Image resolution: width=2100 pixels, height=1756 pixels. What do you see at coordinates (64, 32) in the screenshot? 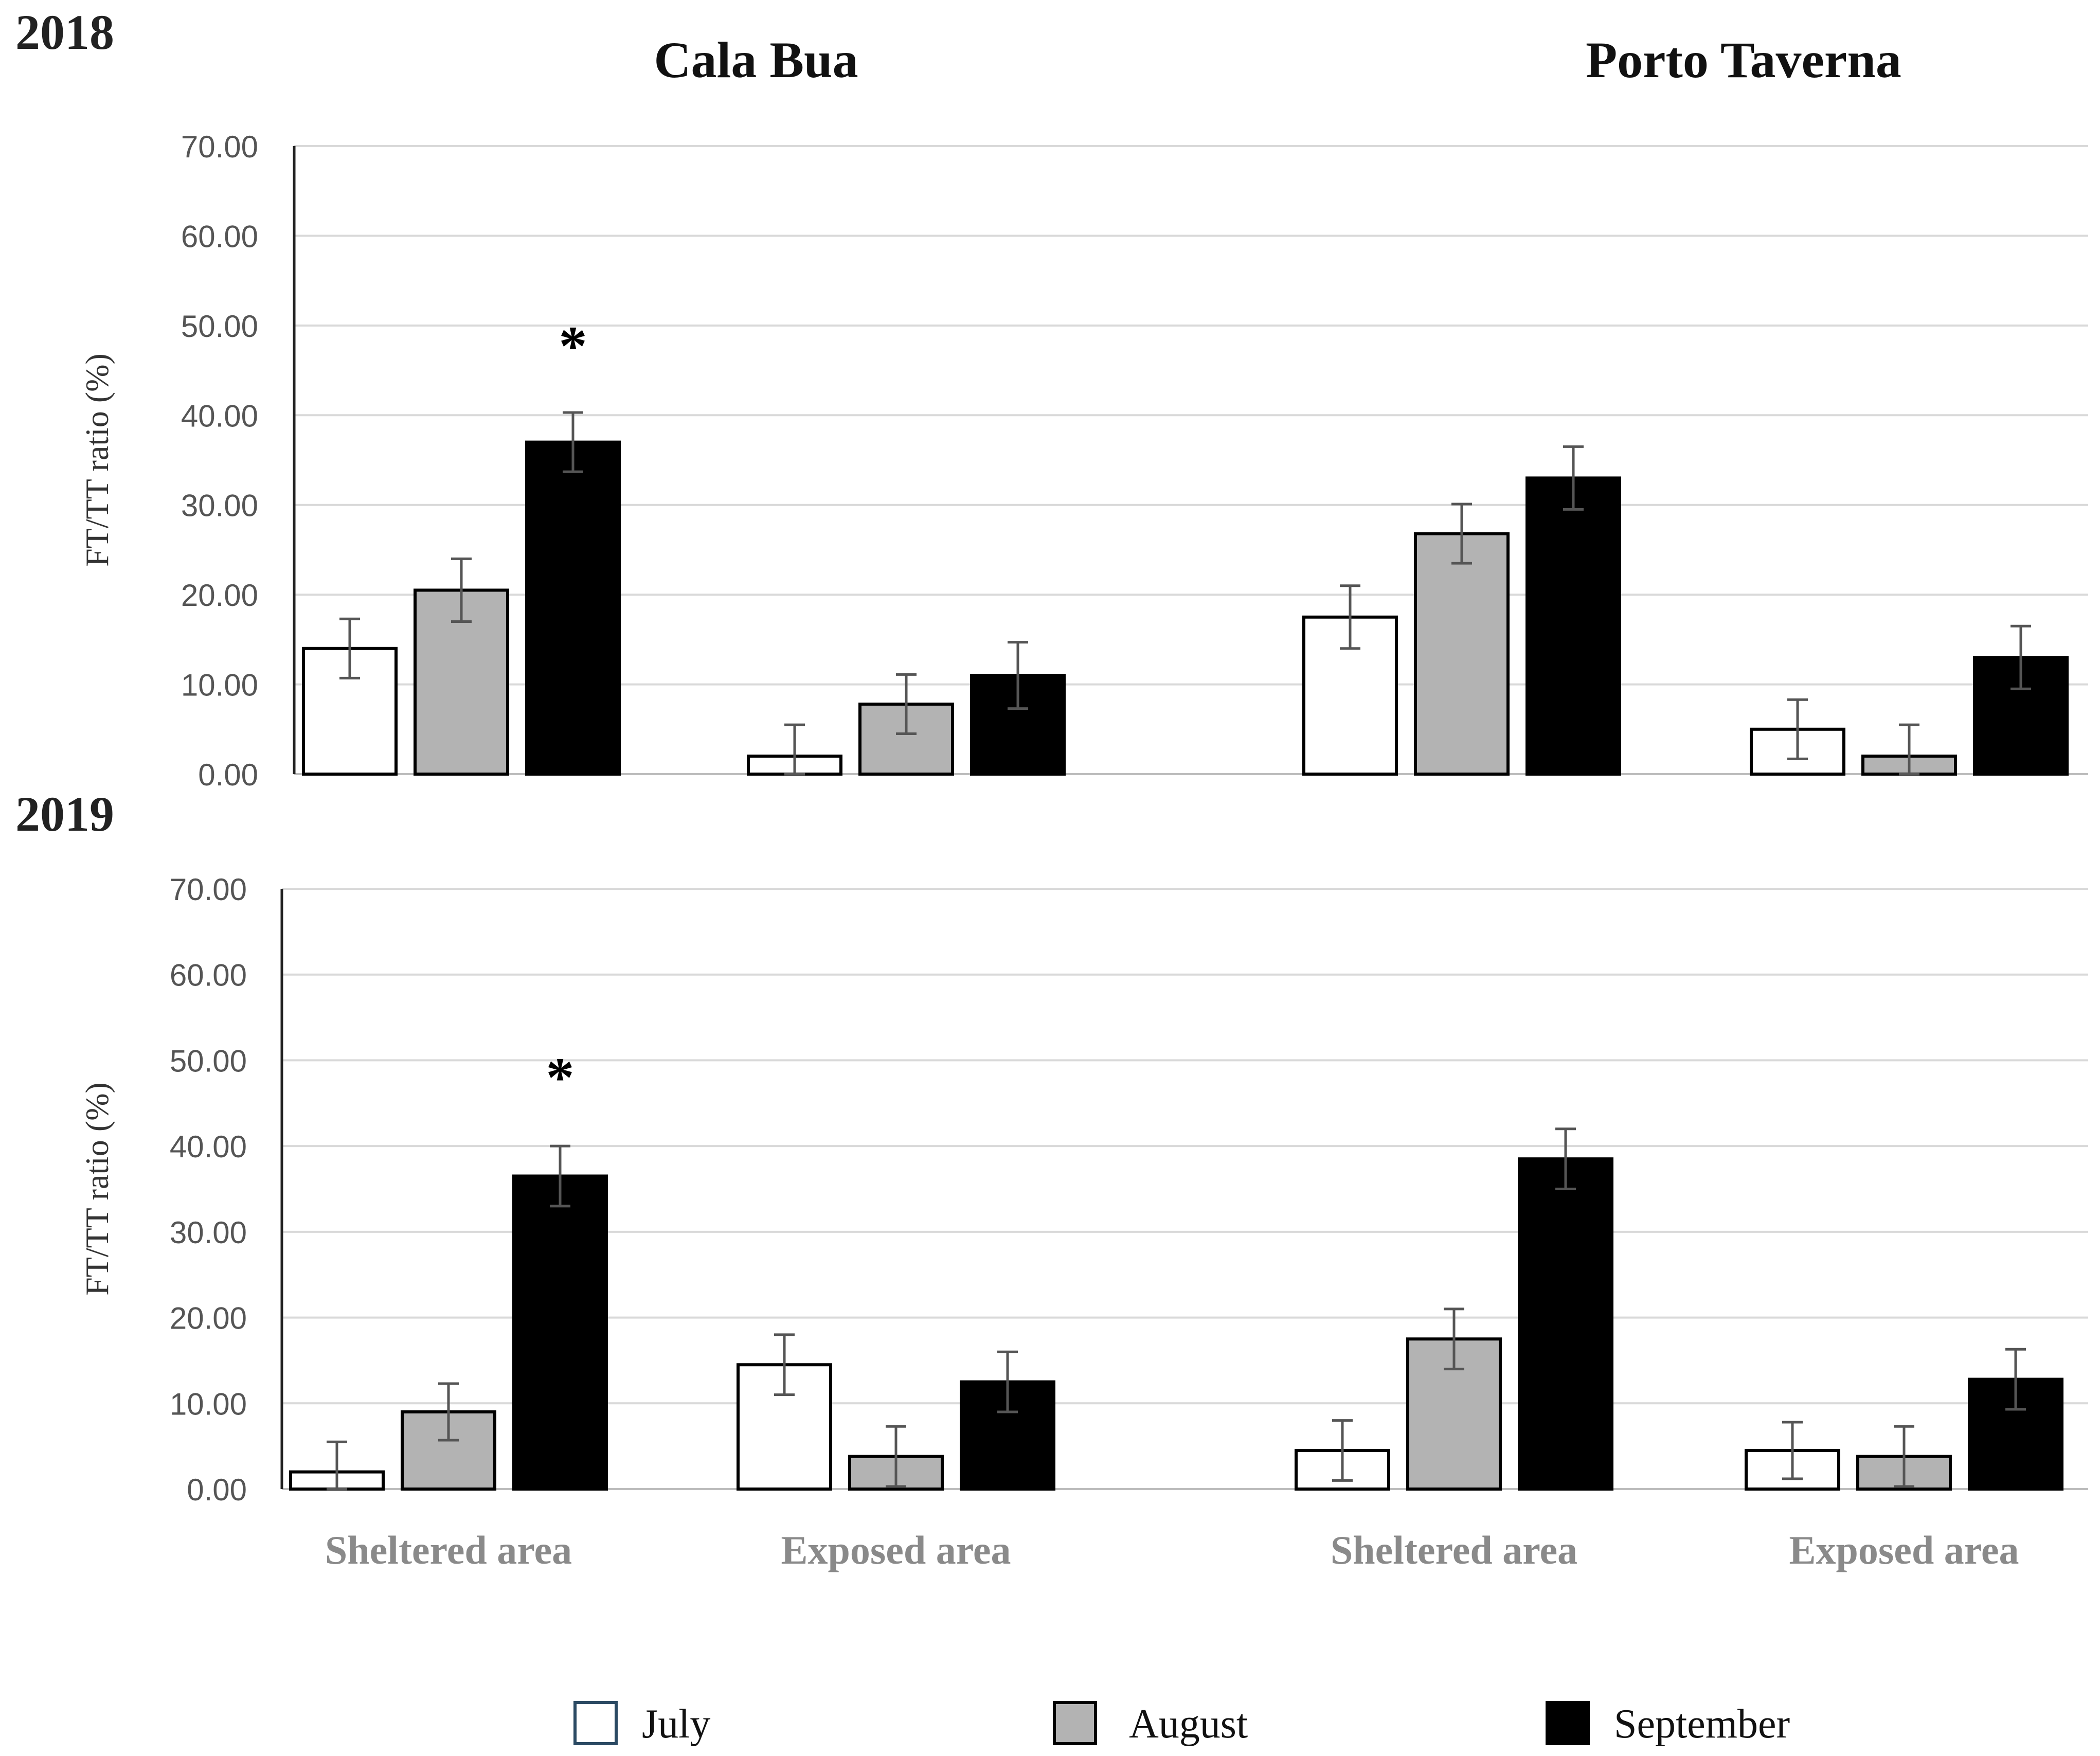
I see `panel-year-label-2018: 2018` at bounding box center [64, 32].